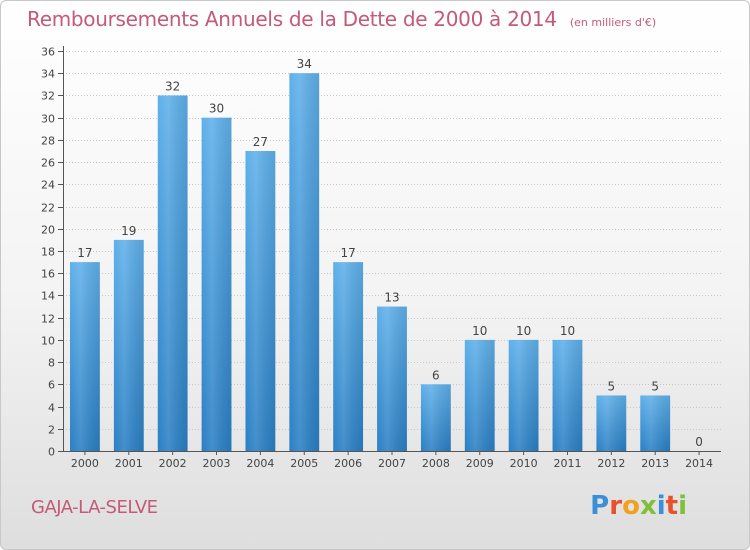 This screenshot has width=750, height=550. I want to click on chart-unit-label: (en milliers d'€), so click(613, 22).